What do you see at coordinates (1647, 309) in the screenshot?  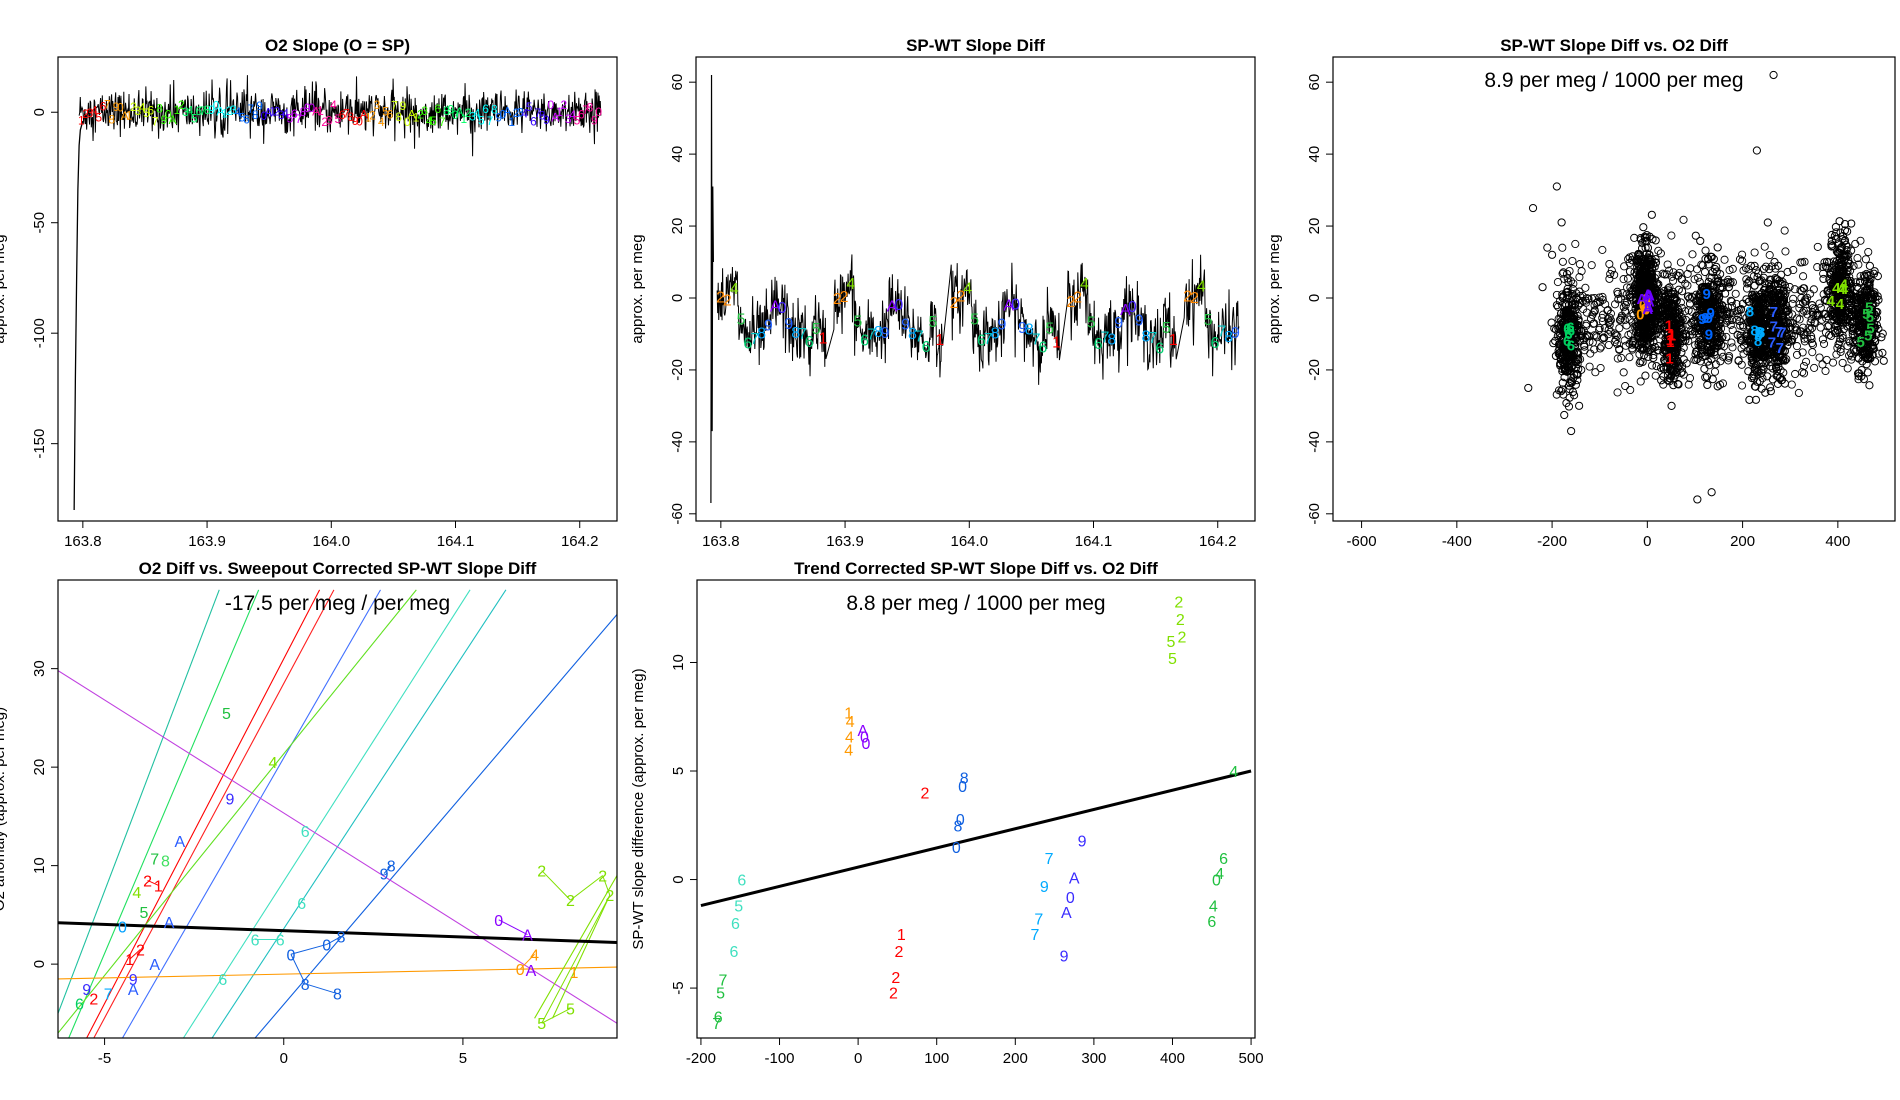 I see `cluster-label: A` at bounding box center [1647, 309].